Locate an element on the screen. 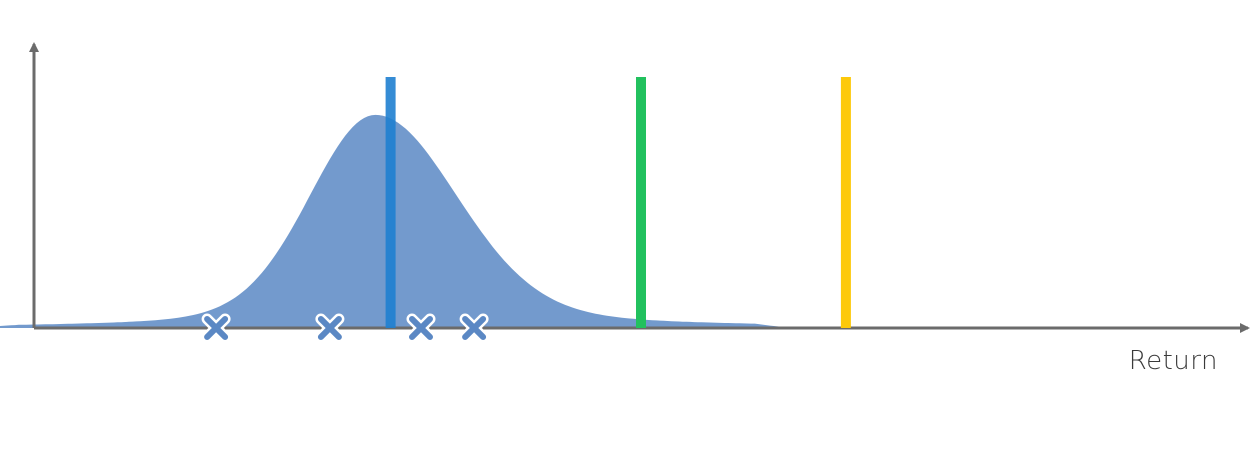 Image resolution: width=1260 pixels, height=473 pixels. sample-markers is located at coordinates (345, 328).